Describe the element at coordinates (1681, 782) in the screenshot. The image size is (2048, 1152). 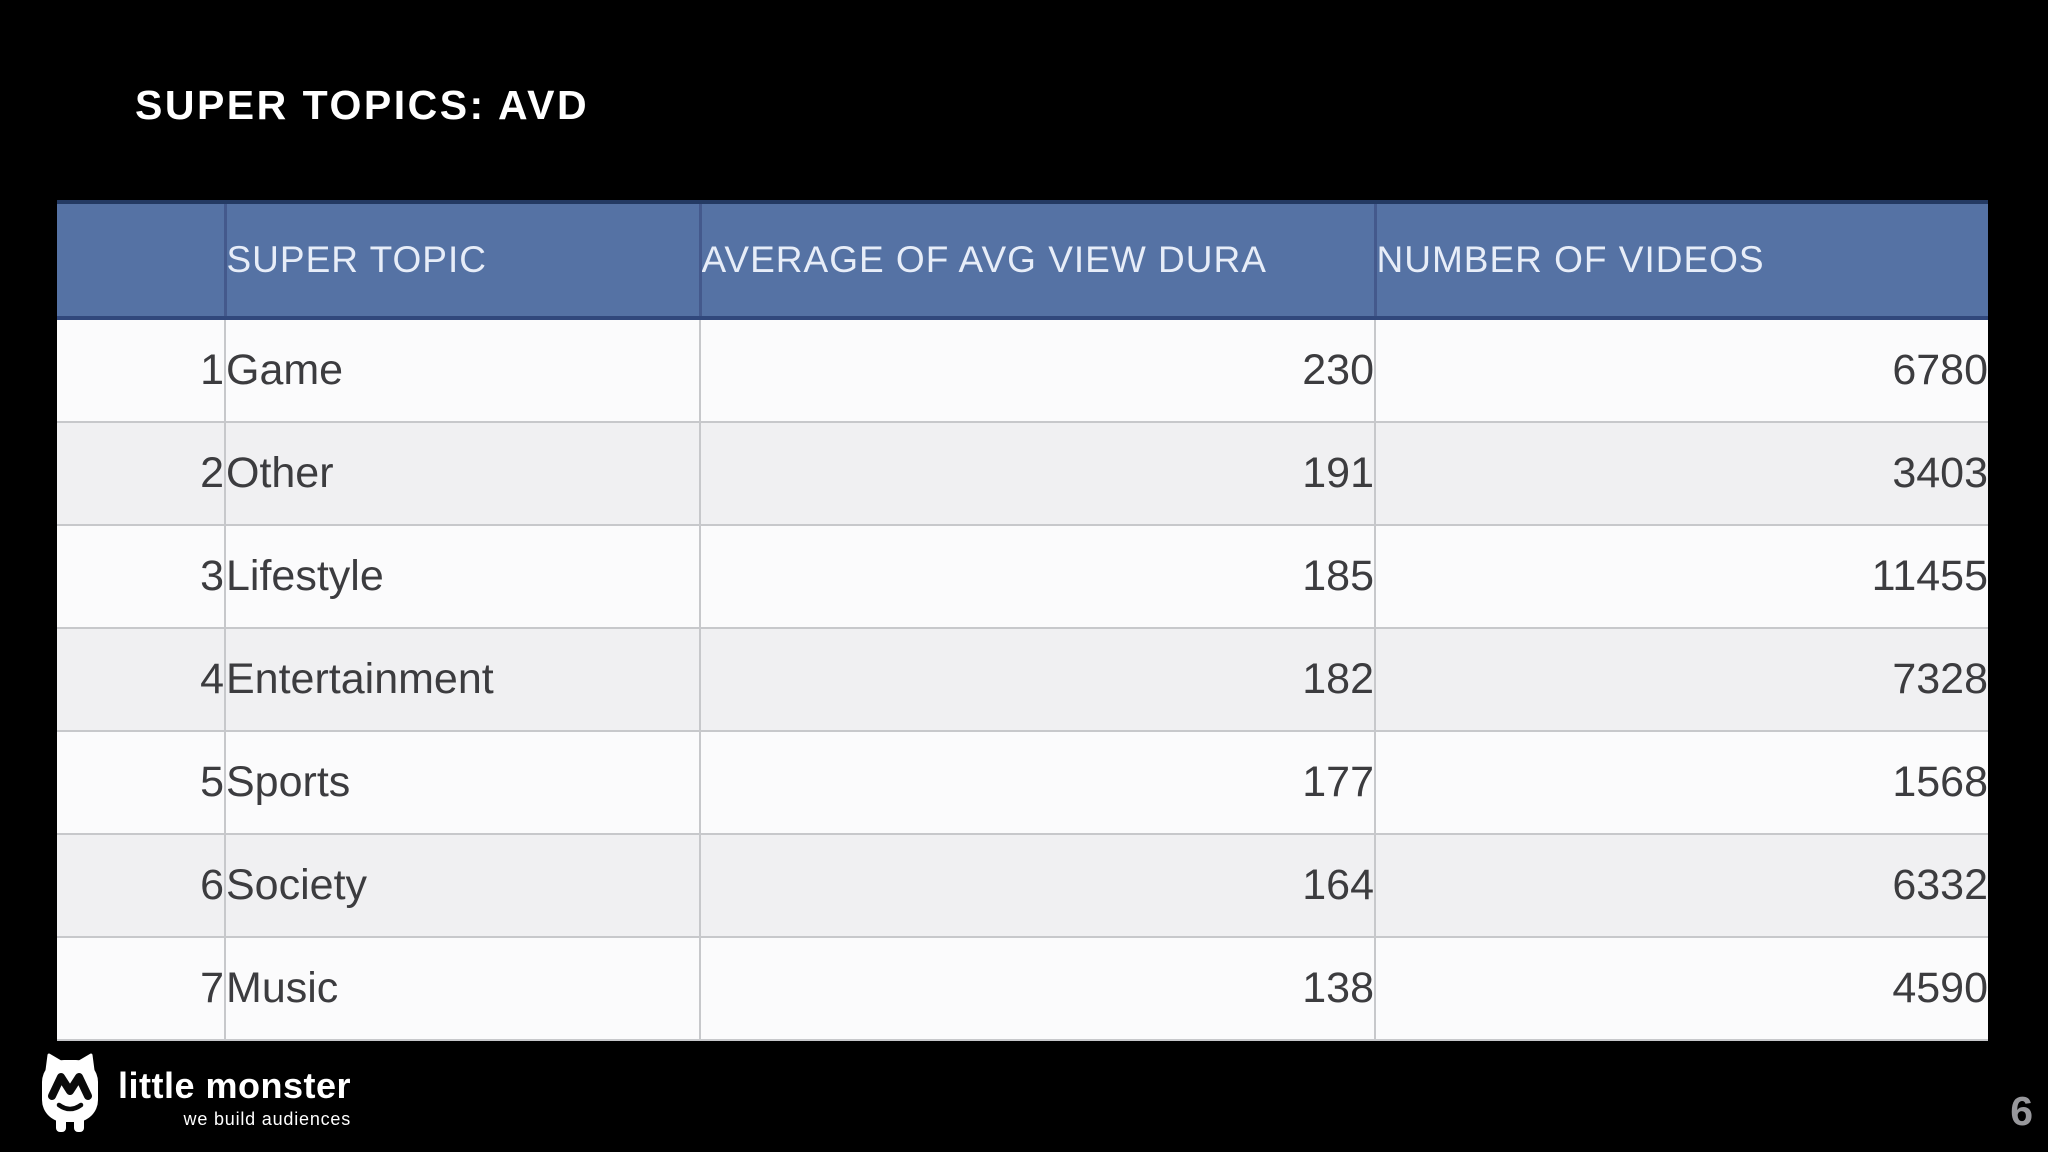
I see `number-of-videos-cell: 1568` at that location.